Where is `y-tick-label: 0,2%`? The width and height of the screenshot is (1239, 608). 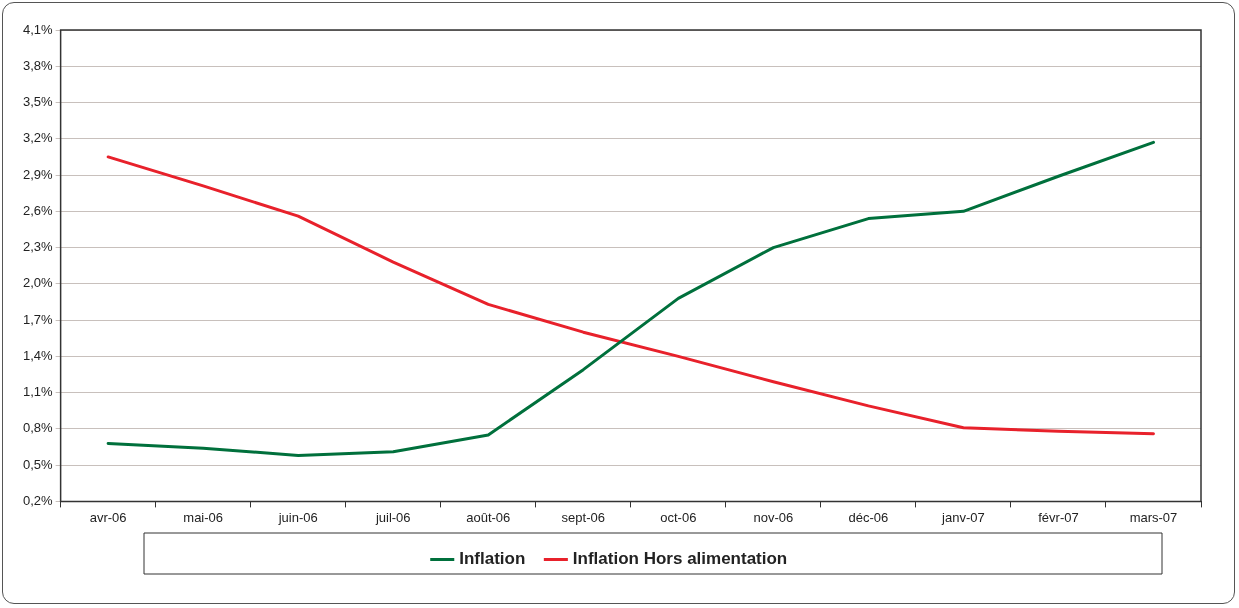
y-tick-label: 0,2% is located at coordinates (38, 500).